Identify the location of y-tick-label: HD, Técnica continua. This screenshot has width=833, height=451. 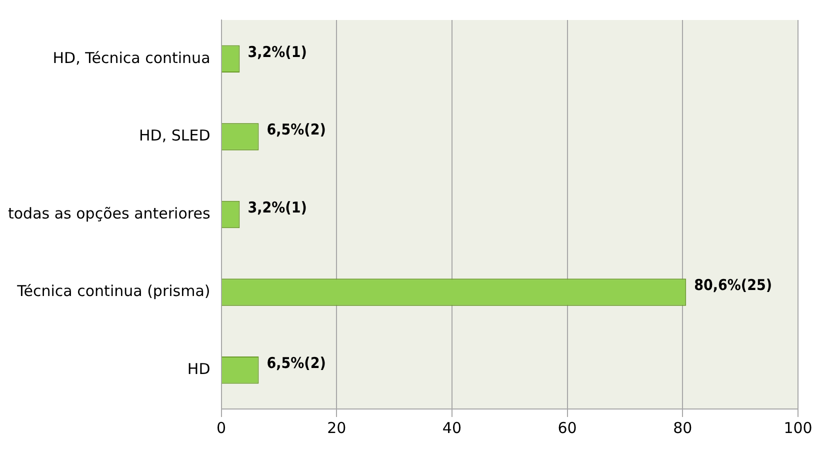
(131, 57).